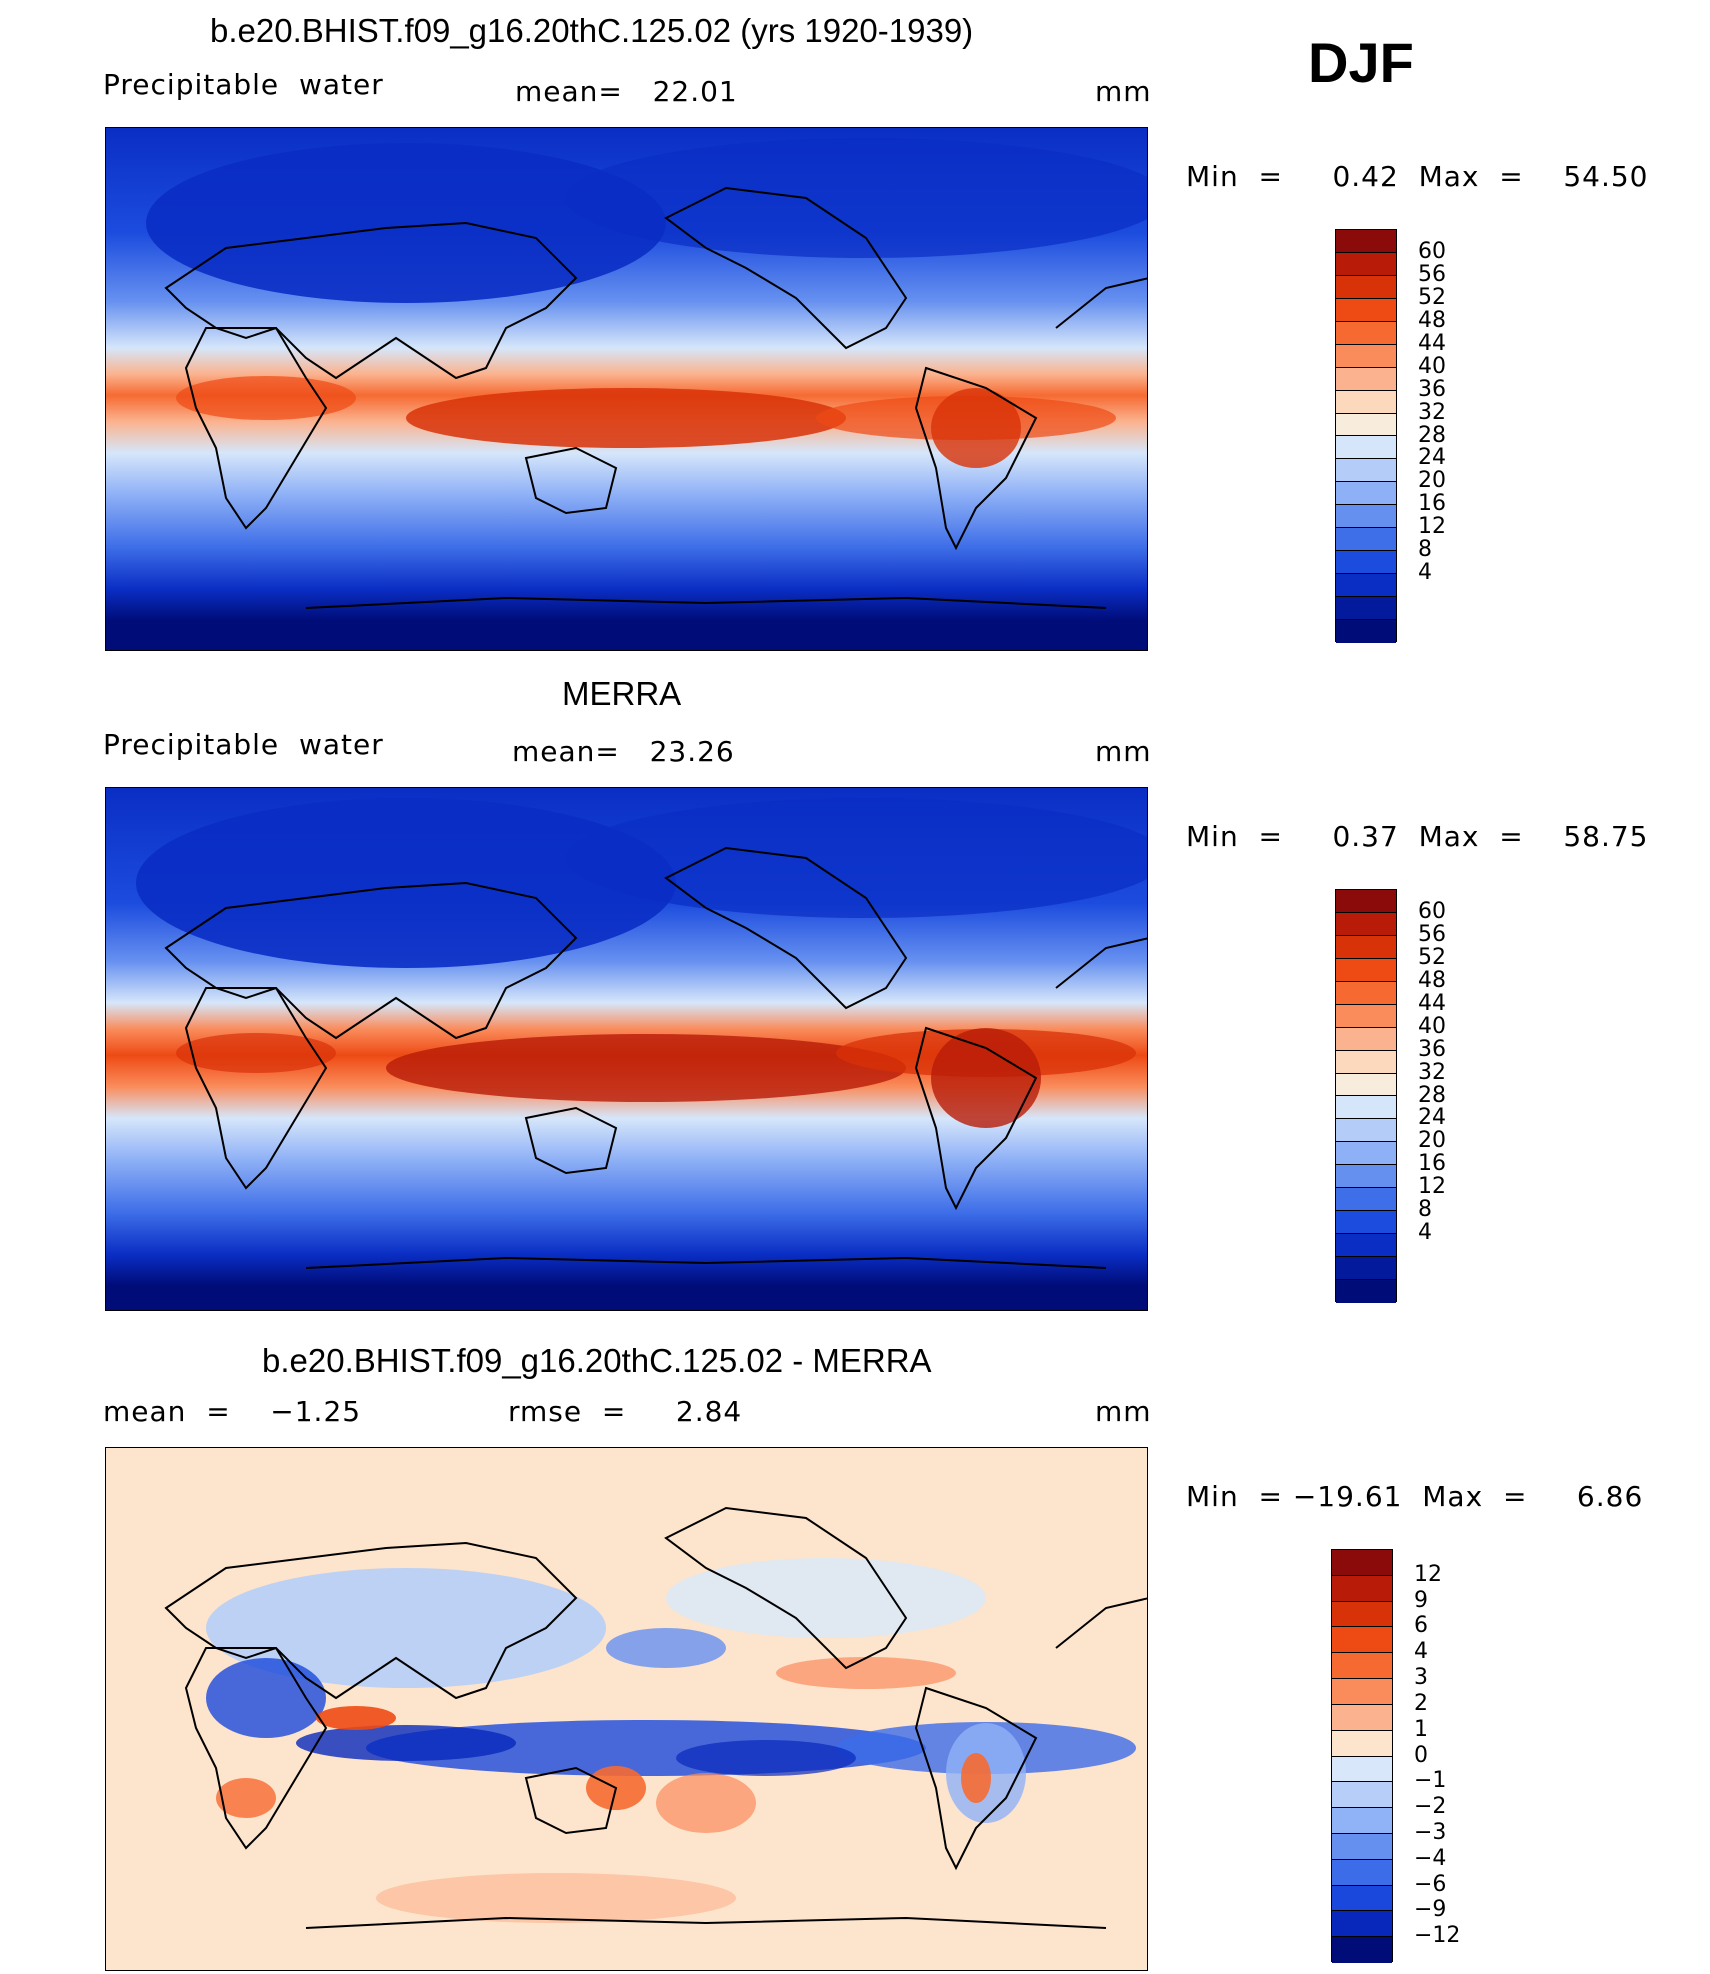 Image resolution: width=1710 pixels, height=1974 pixels. I want to click on colorbar-tick-label: −6, so click(1430, 1884).